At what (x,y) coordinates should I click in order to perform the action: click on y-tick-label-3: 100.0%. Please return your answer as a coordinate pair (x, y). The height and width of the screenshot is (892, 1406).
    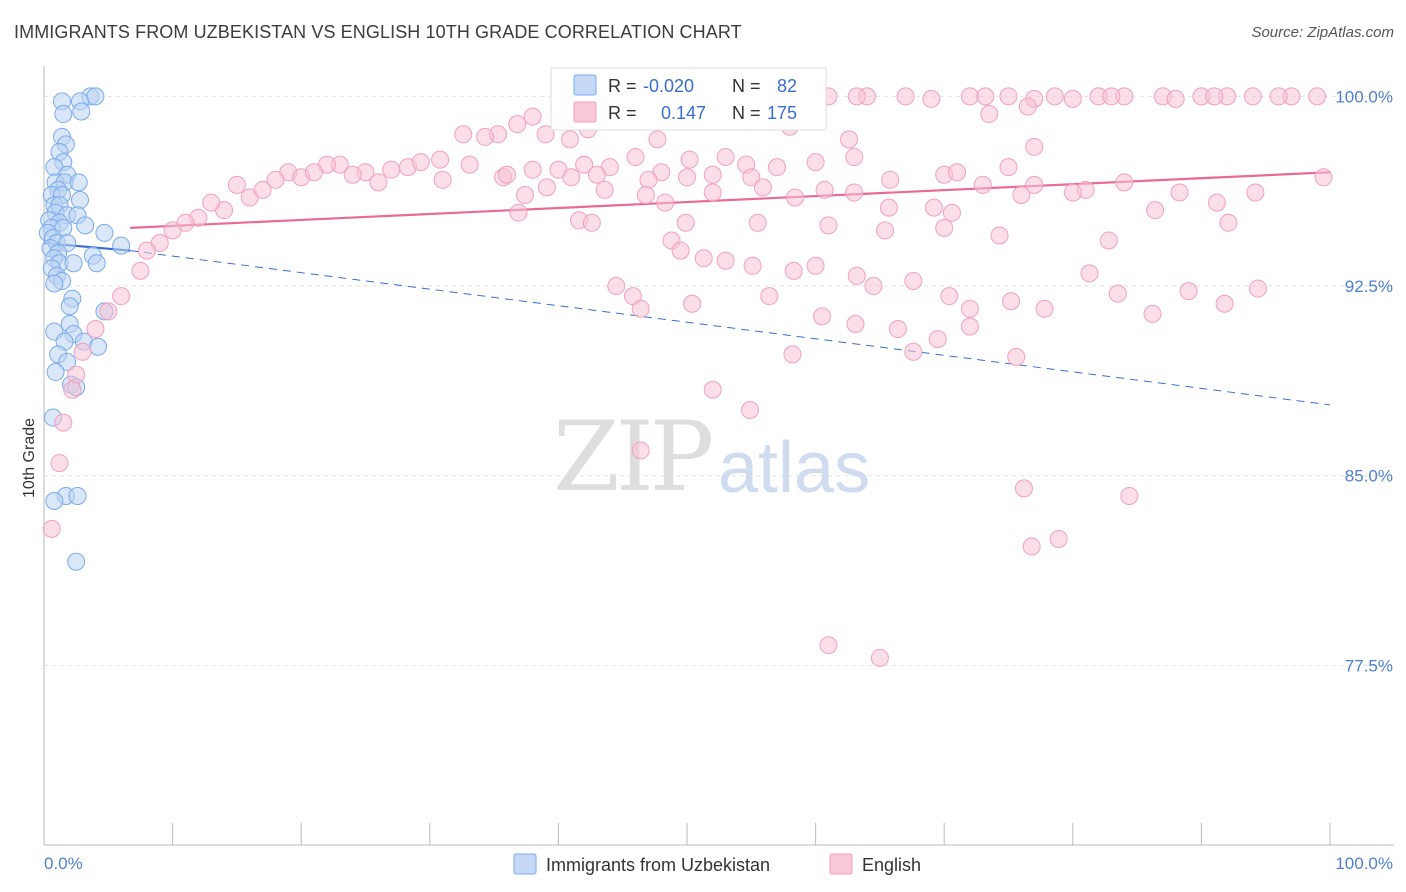
    Looking at the image, I should click on (1364, 96).